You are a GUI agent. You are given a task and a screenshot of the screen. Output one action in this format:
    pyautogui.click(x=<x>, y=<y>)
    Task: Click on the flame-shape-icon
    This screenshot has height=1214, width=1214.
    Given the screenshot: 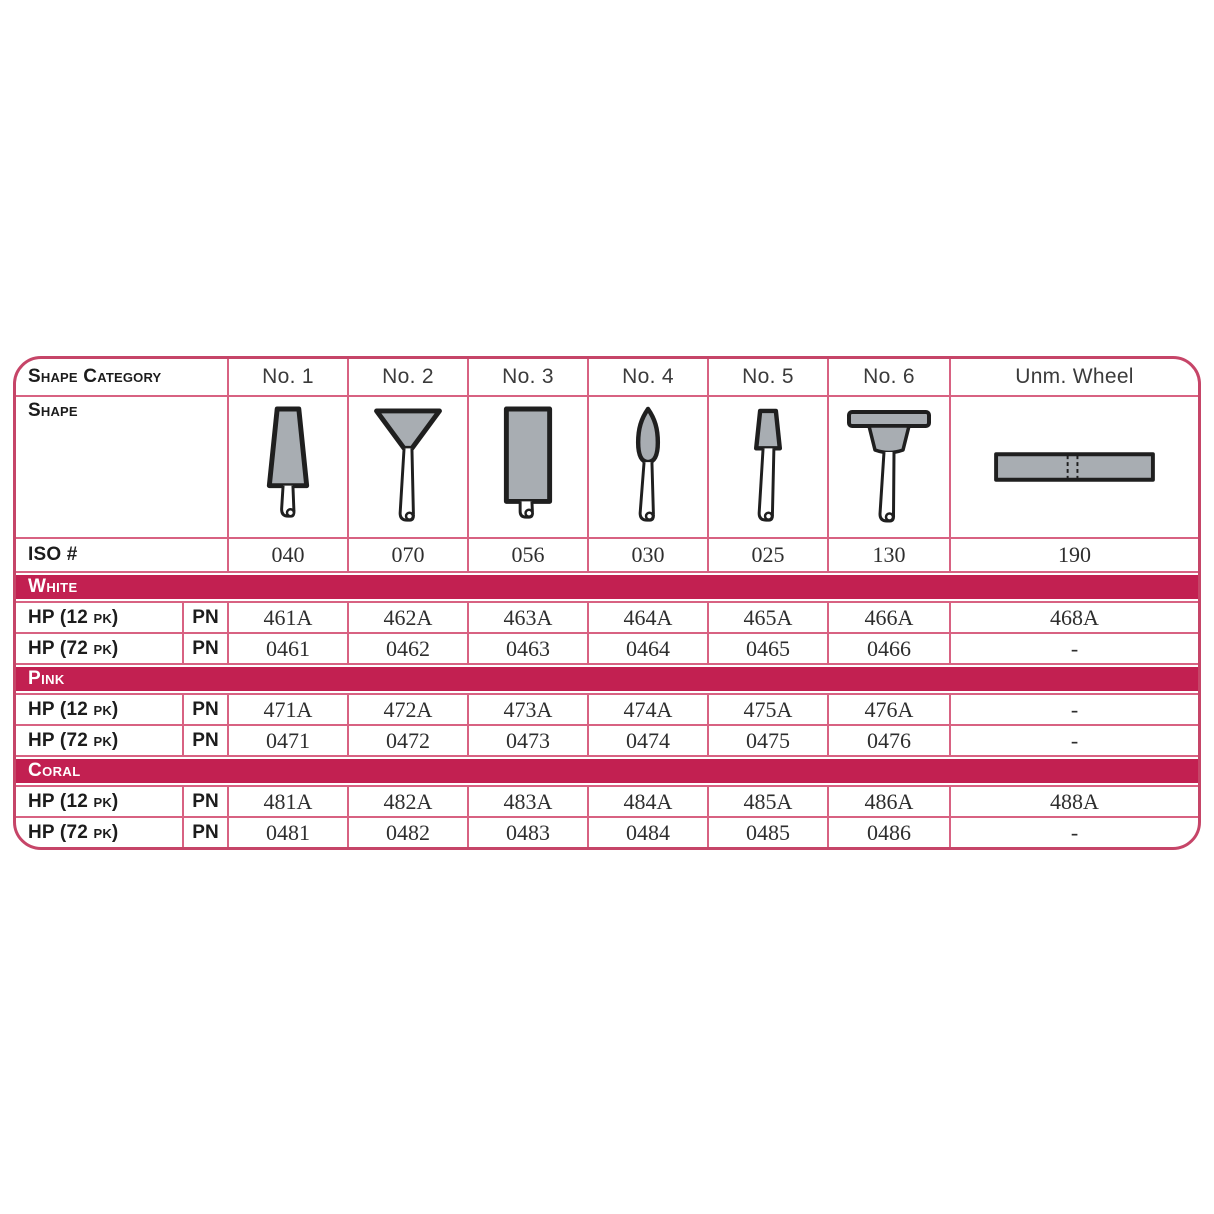 What is the action you would take?
    pyautogui.click(x=648, y=464)
    